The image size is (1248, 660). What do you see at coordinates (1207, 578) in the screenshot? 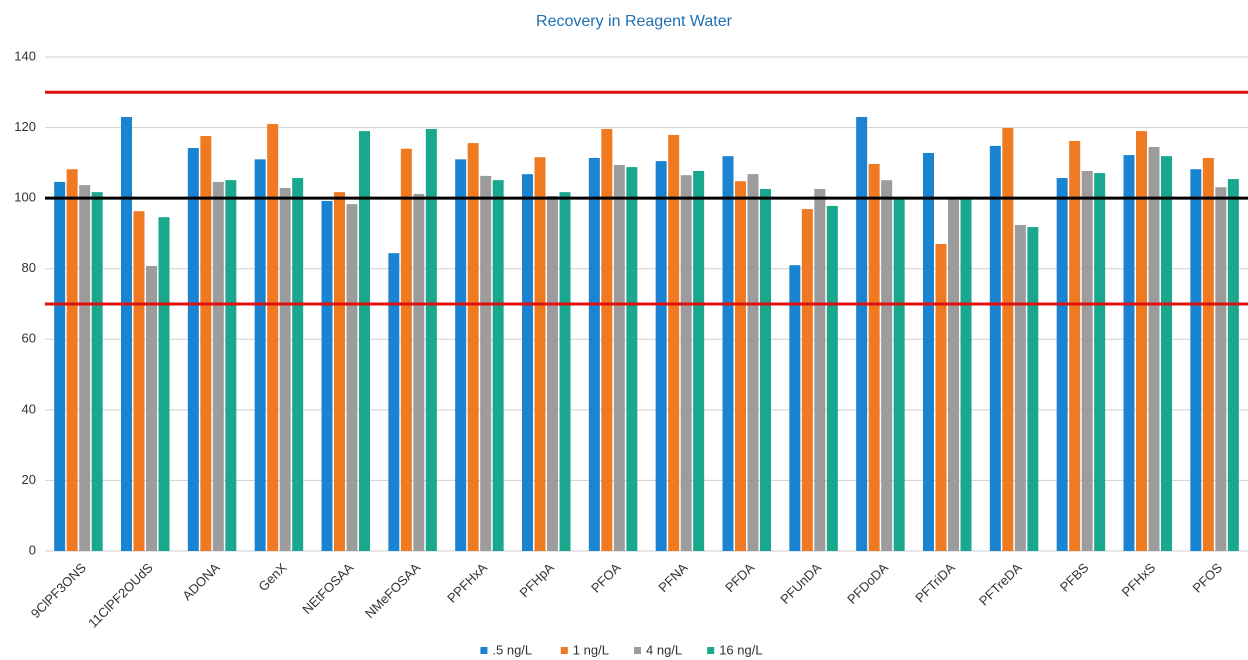
I see `x-tick-label: PFOS` at bounding box center [1207, 578].